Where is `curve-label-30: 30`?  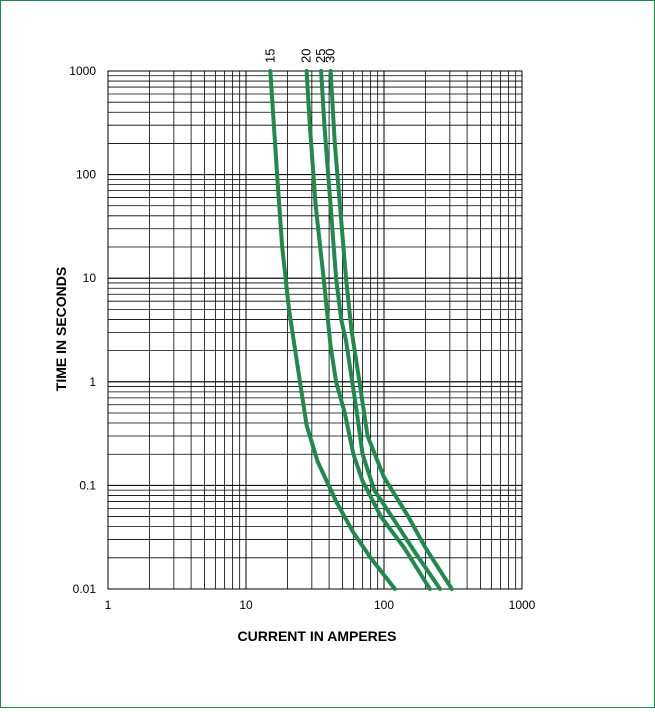
curve-label-30: 30 is located at coordinates (330, 56).